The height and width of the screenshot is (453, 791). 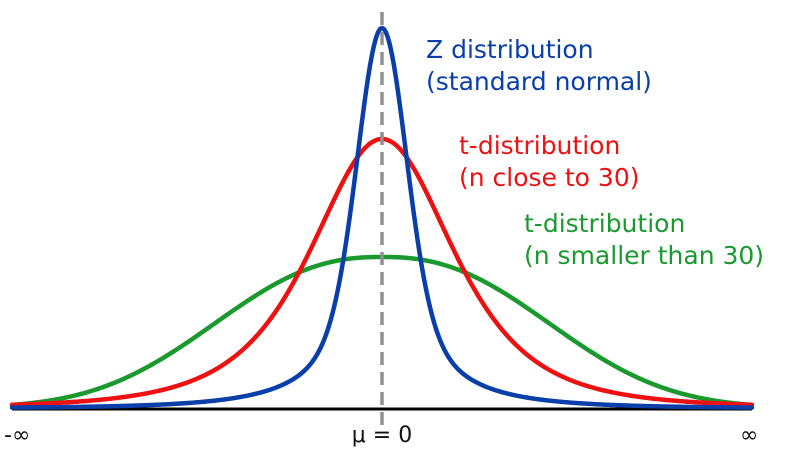 What do you see at coordinates (17, 435) in the screenshot?
I see `left-infinity-label: -∞` at bounding box center [17, 435].